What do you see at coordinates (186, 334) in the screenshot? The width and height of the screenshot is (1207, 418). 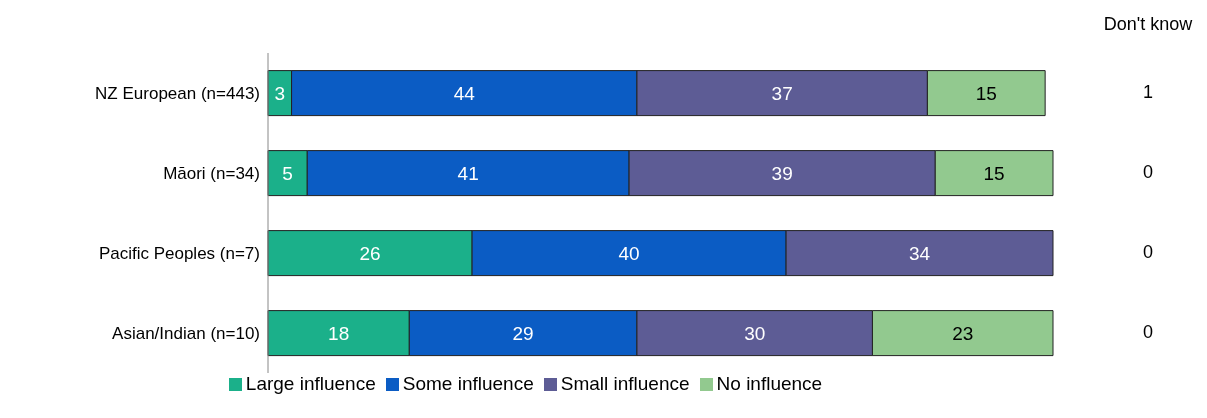 I see `y-tick-label: Asian/Indian (n=10)` at bounding box center [186, 334].